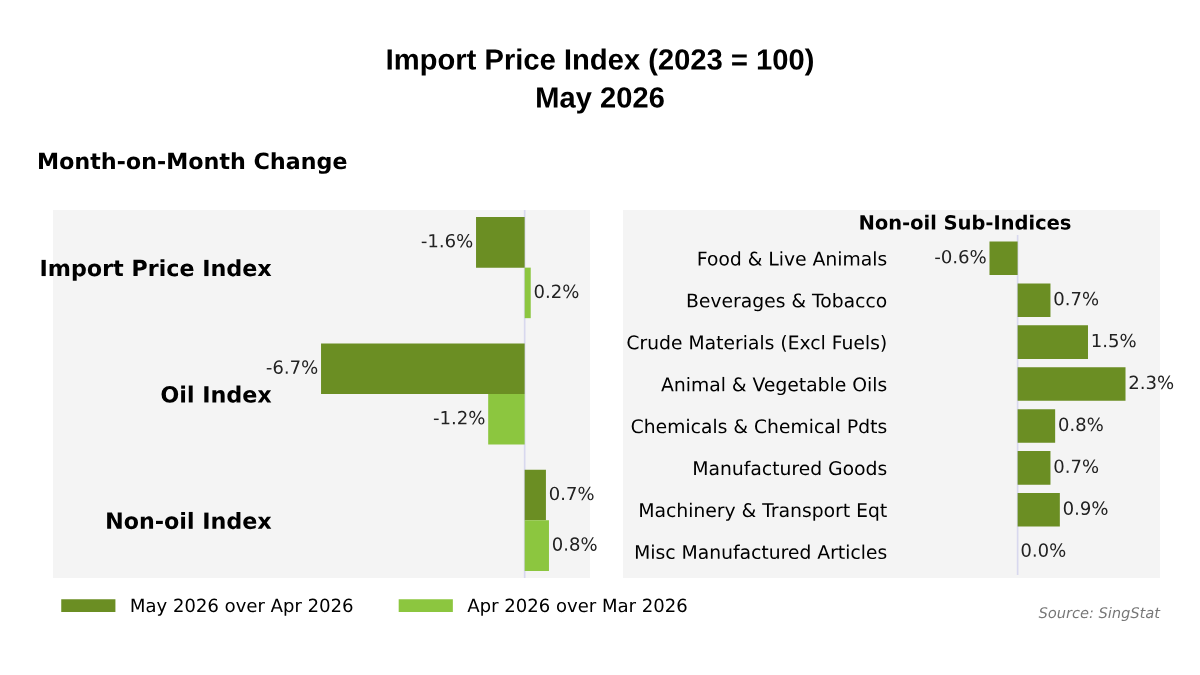  I want to click on data-label: 0.9%, so click(1085, 508).